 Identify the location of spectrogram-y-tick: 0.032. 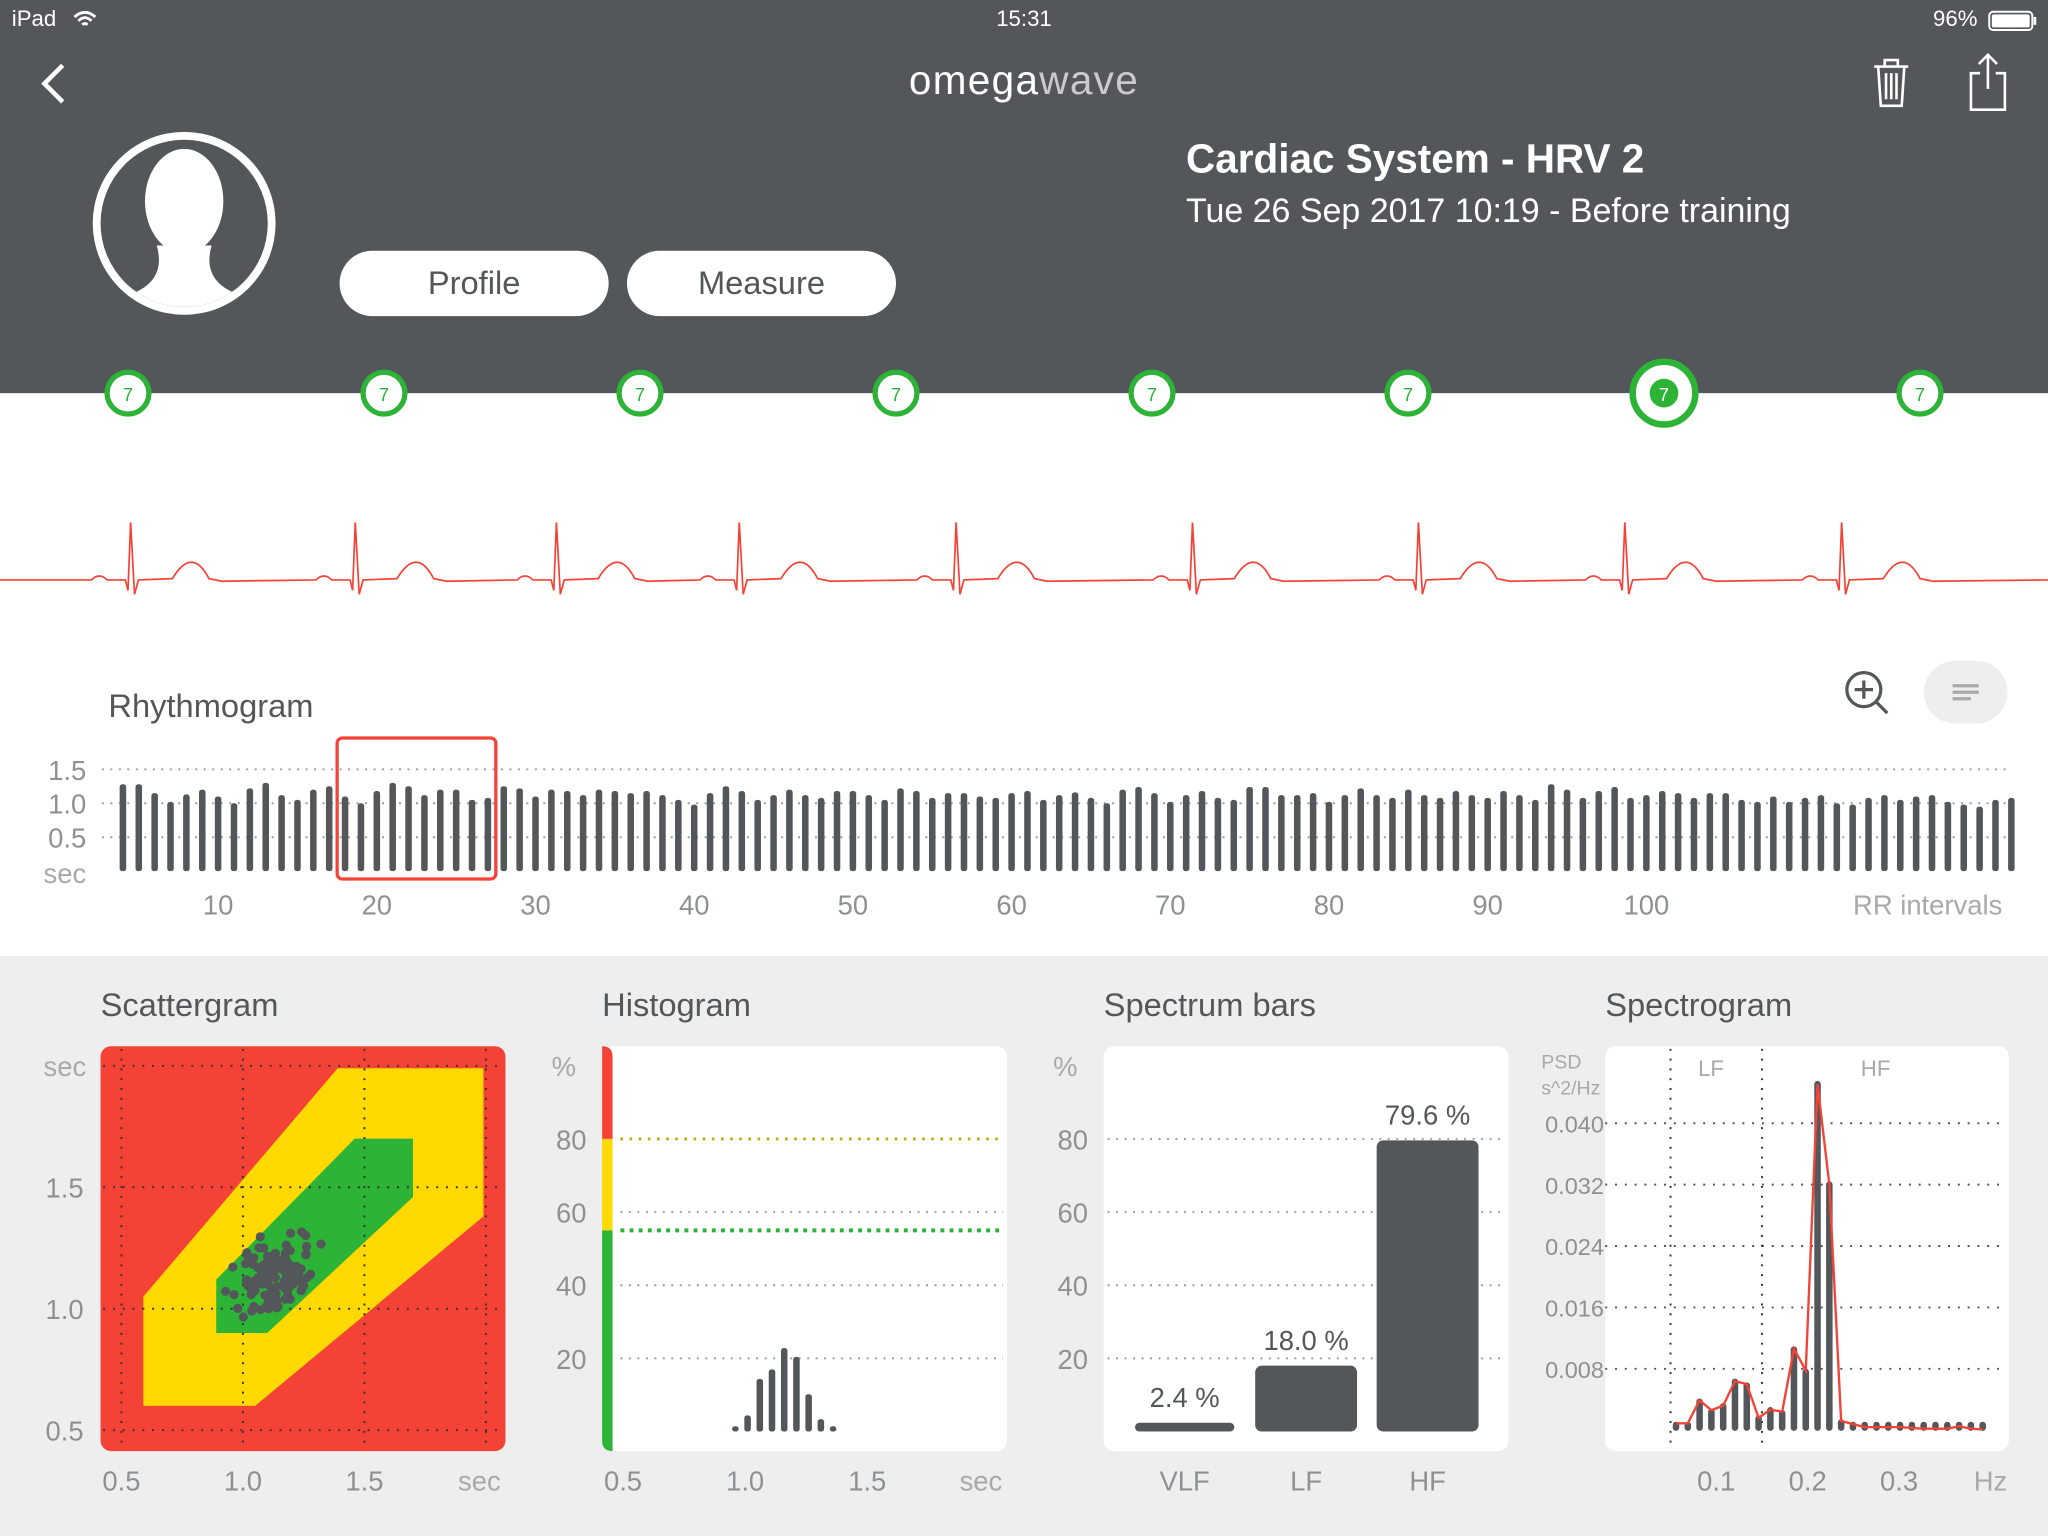
(1574, 1186).